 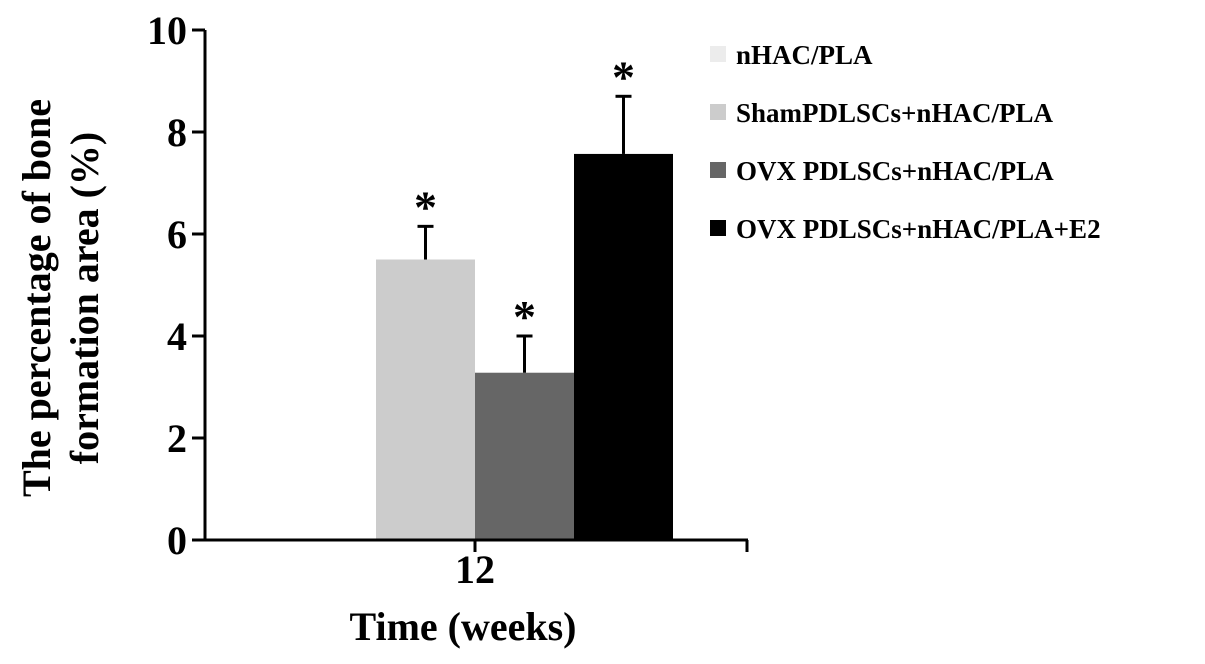 What do you see at coordinates (895, 171) in the screenshot?
I see `legend-label-series-2: OVX PDLSCs+nHAC/PLA` at bounding box center [895, 171].